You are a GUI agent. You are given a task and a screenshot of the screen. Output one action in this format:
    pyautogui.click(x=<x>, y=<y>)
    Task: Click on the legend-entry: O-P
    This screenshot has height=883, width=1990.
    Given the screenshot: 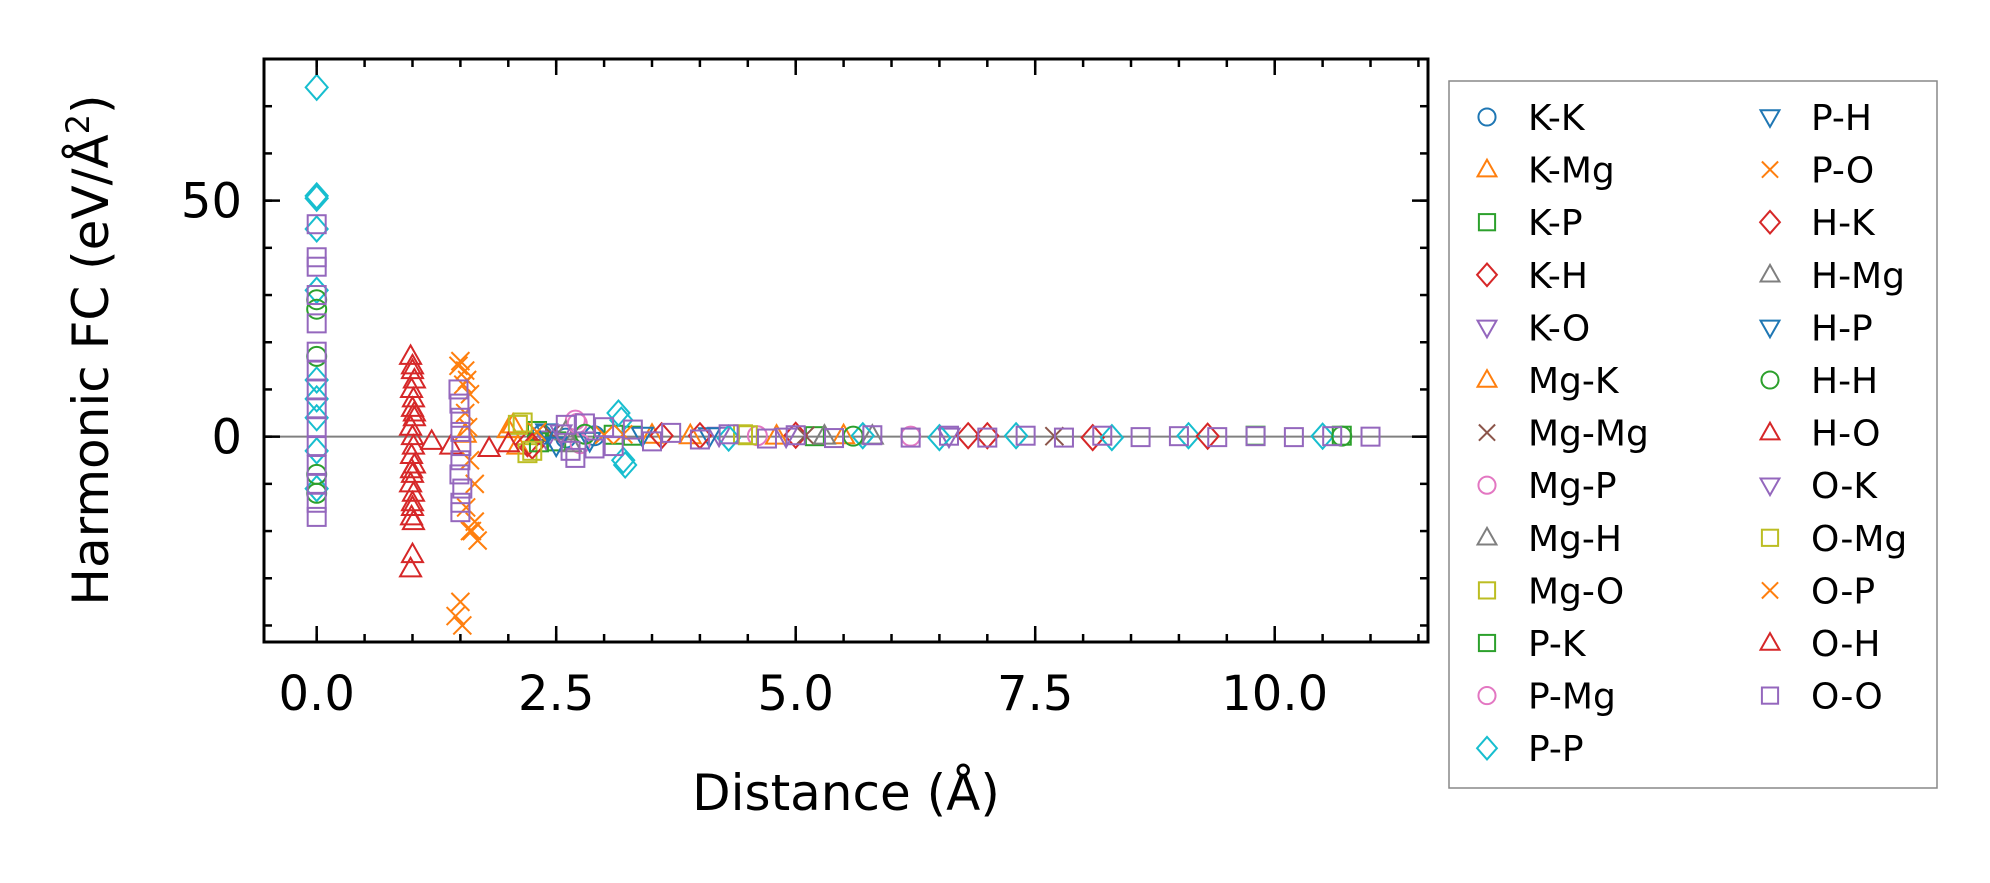 What is the action you would take?
    pyautogui.click(x=1818, y=591)
    